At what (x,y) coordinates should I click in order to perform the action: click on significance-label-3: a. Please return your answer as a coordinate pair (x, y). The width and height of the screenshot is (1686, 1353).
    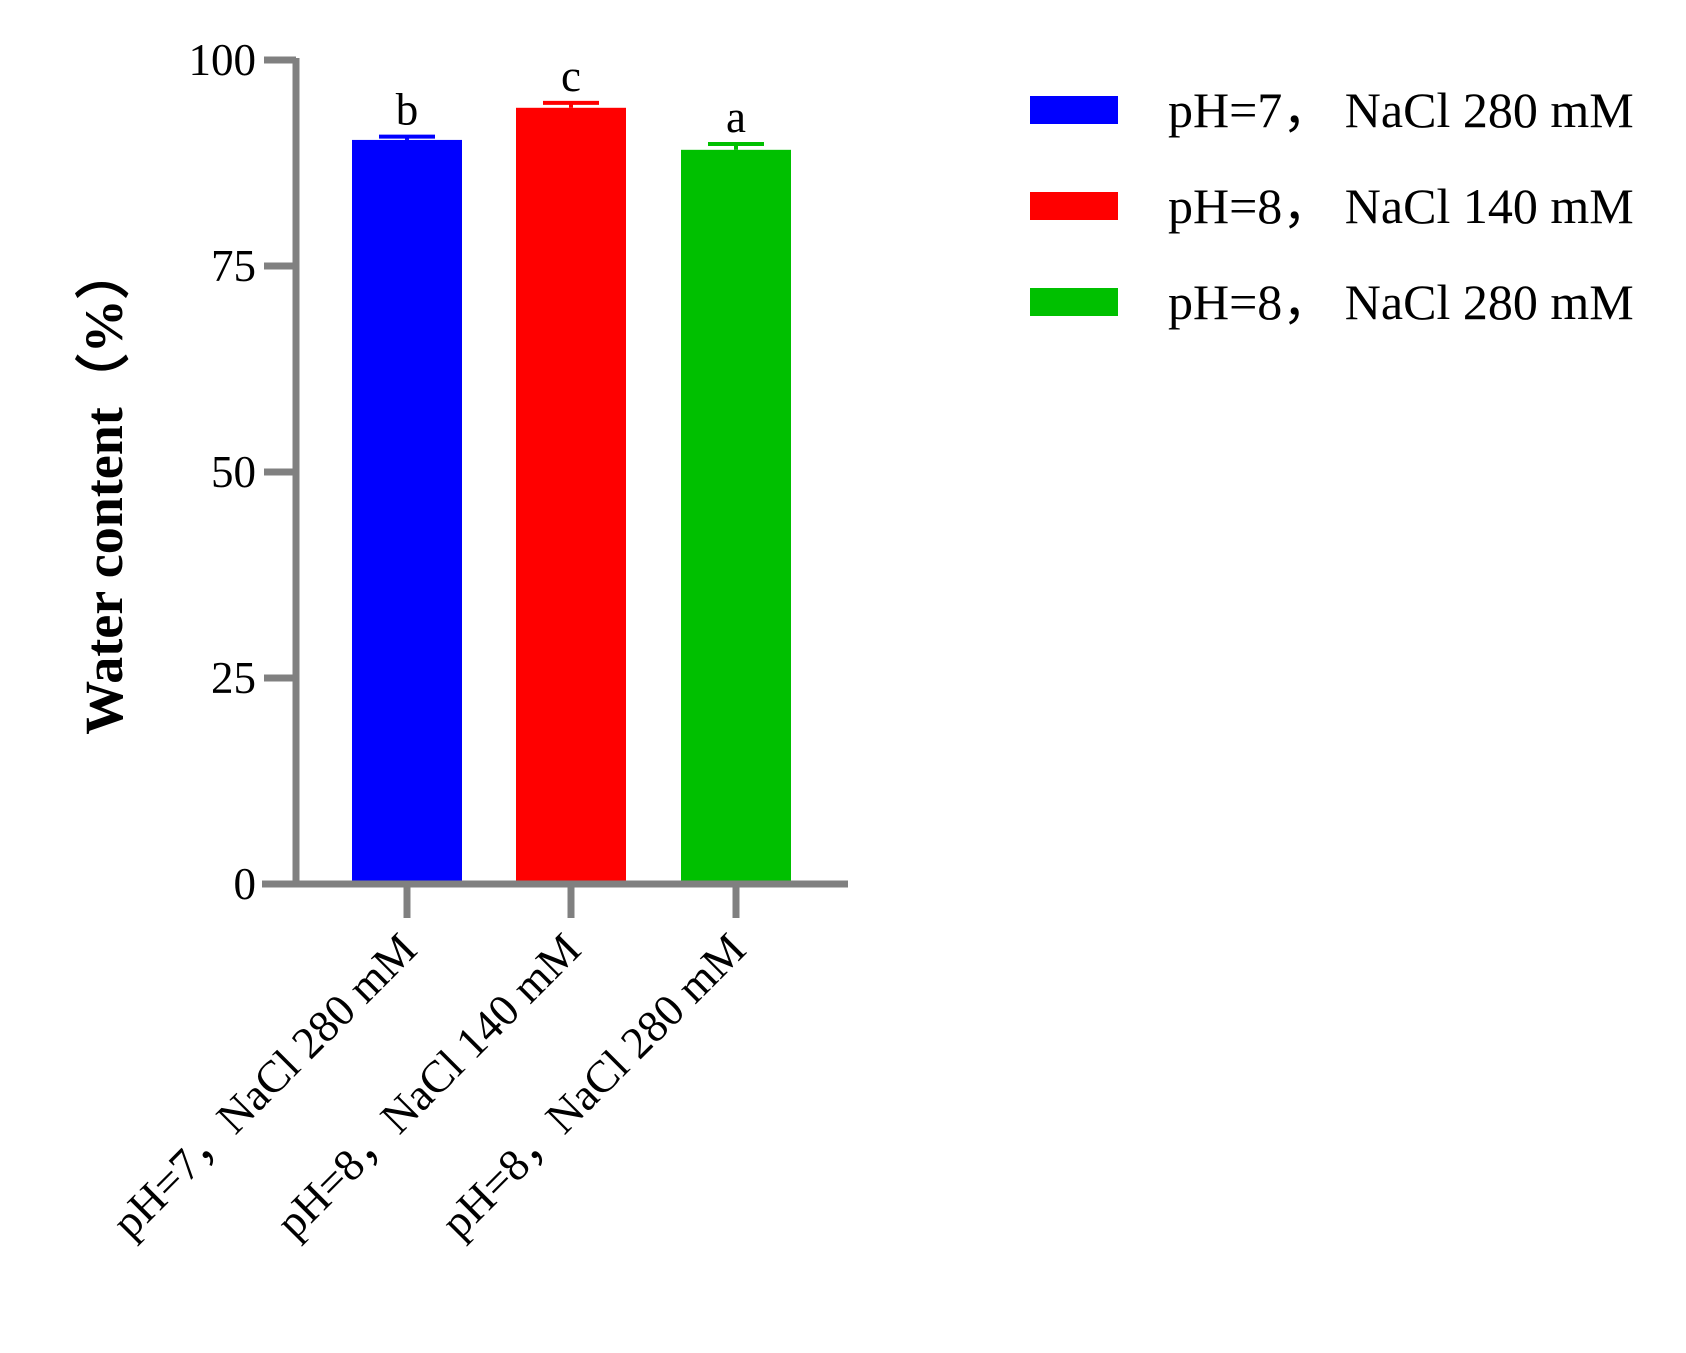
    Looking at the image, I should click on (736, 117).